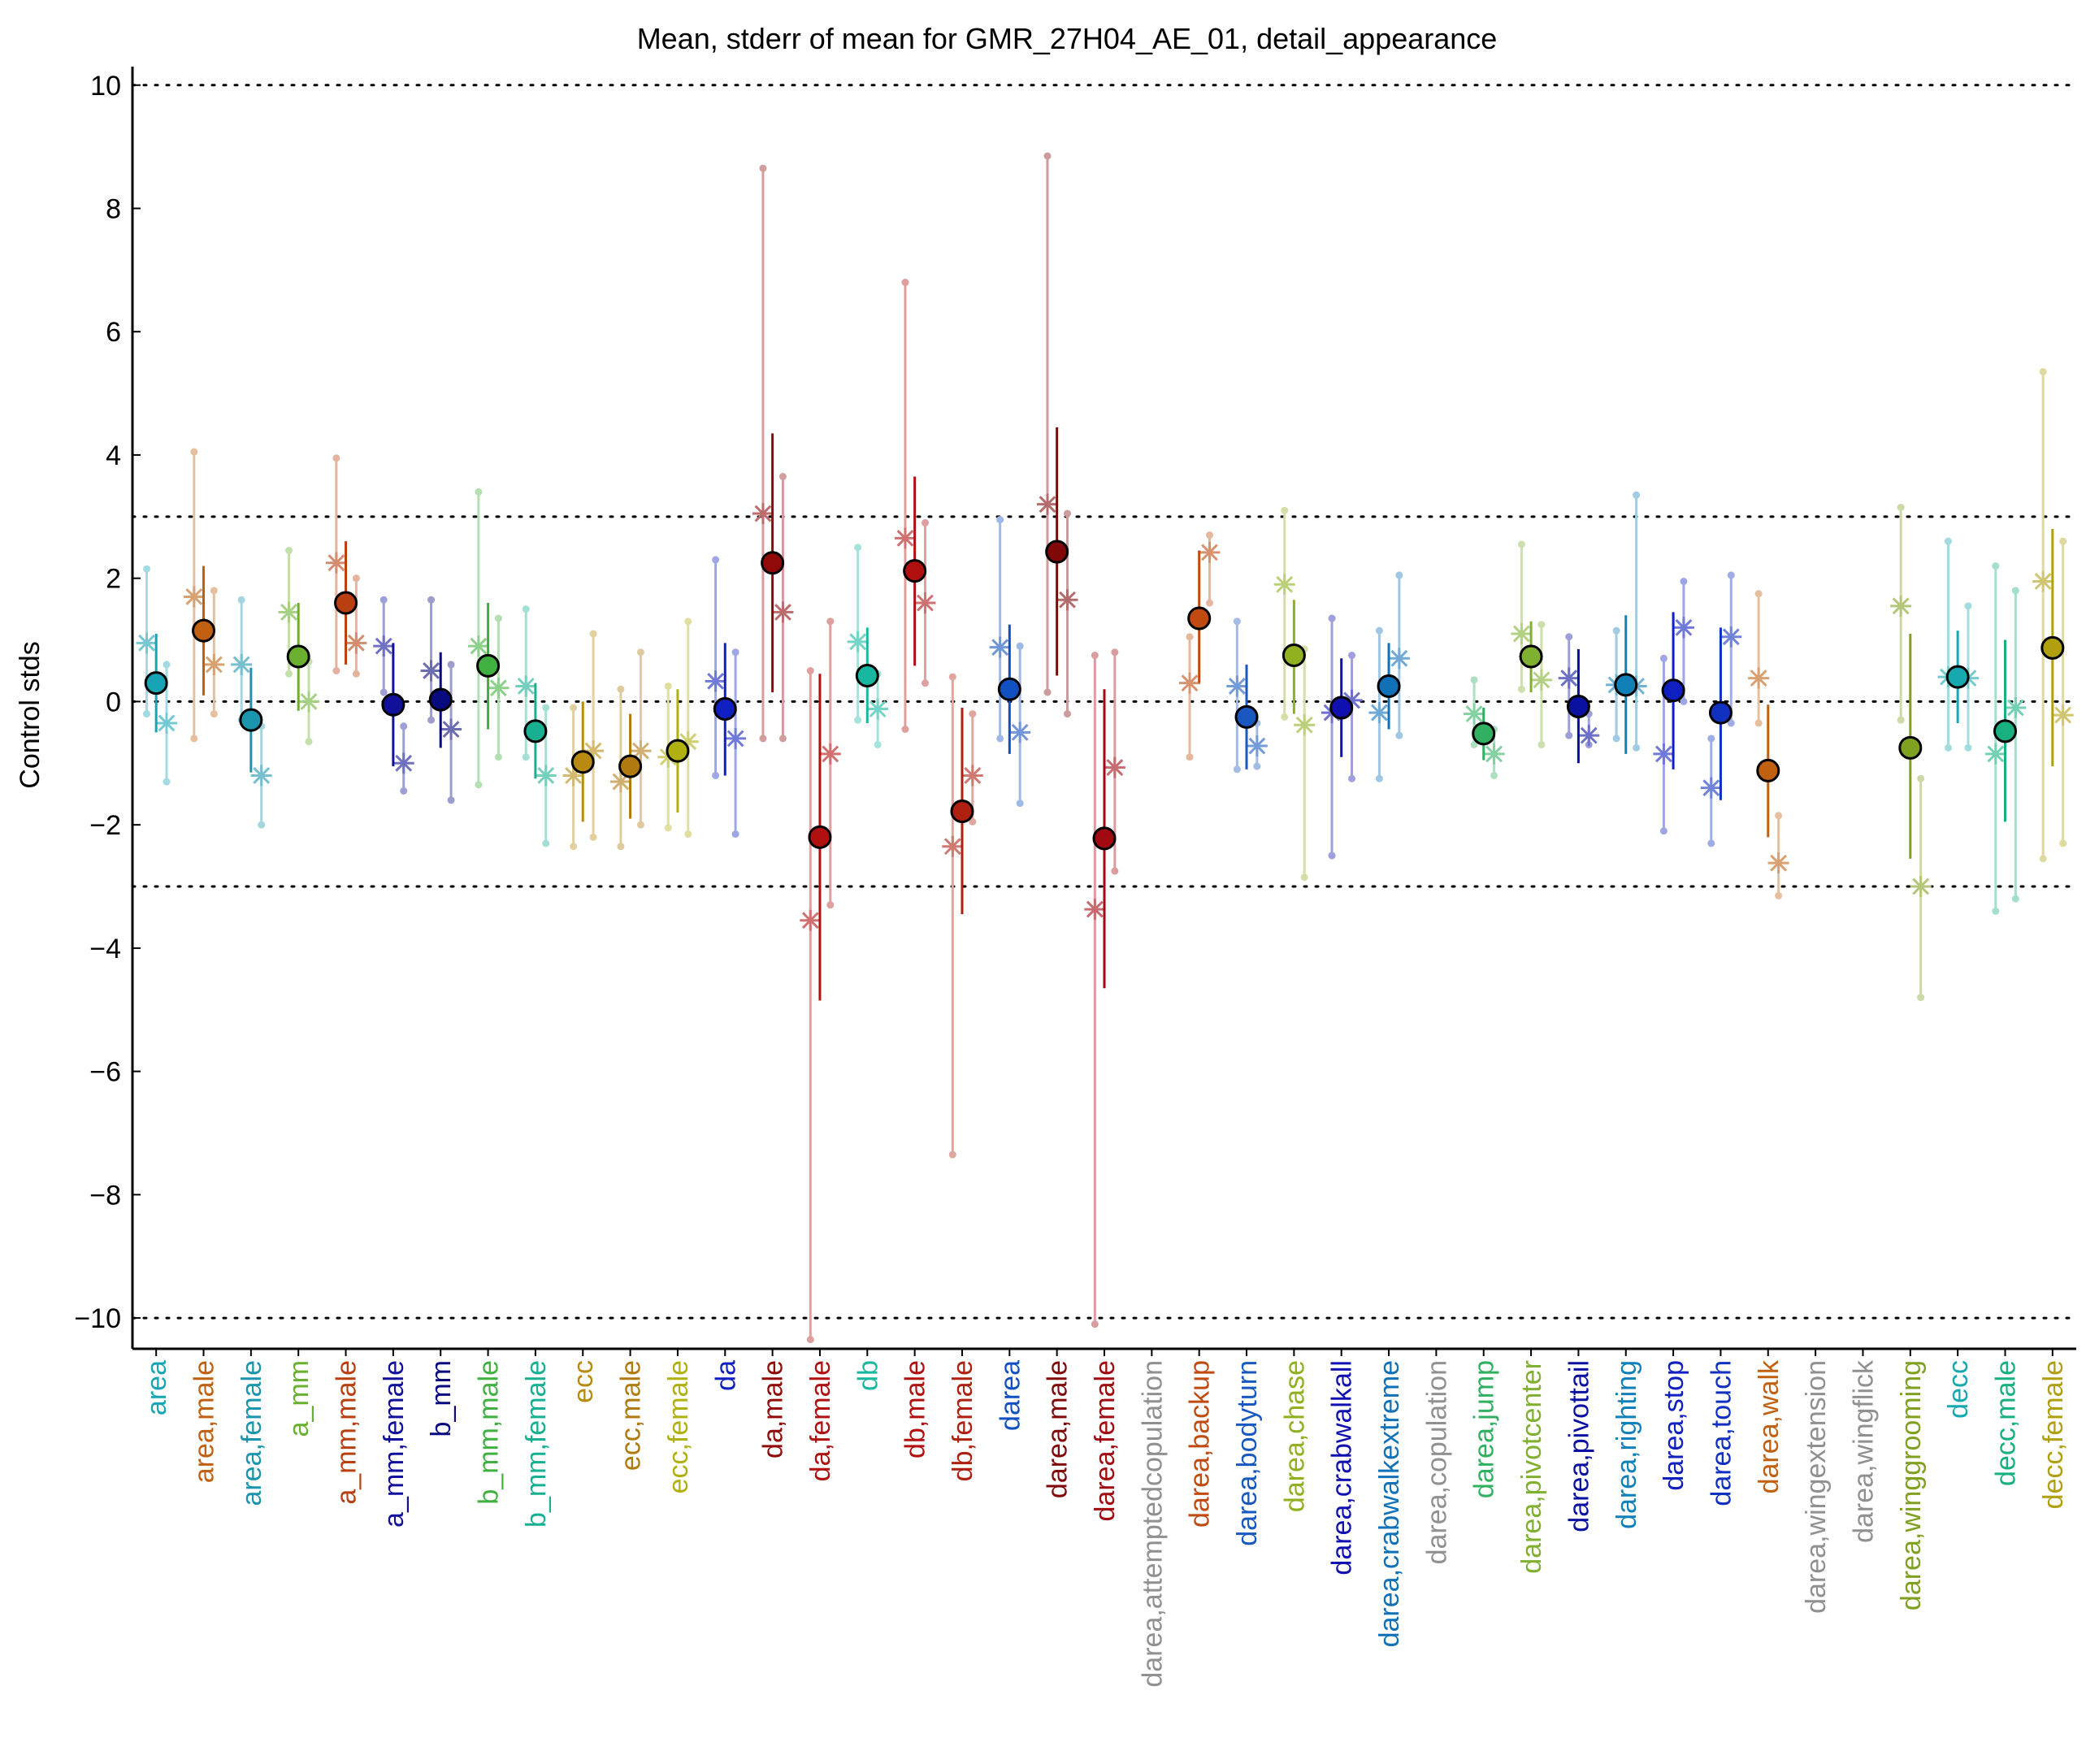 The height and width of the screenshot is (1764, 2086). I want to click on y-tick-label: −4, so click(105, 949).